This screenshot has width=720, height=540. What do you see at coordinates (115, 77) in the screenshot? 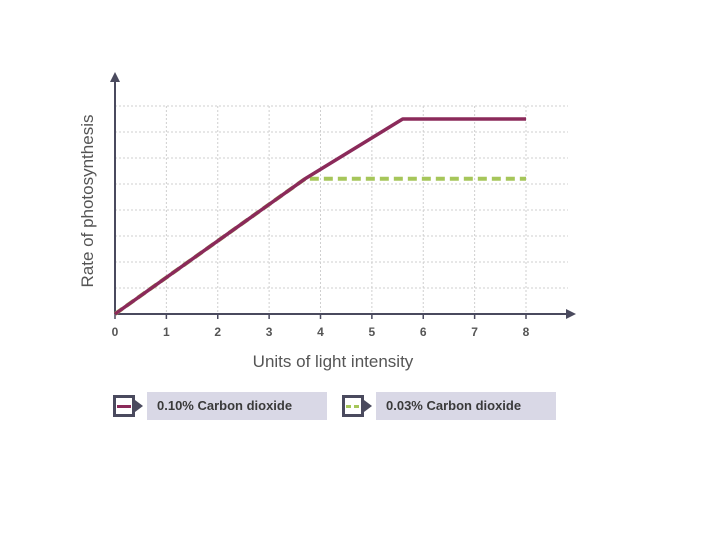
I see `y-axis-arrow-icon` at bounding box center [115, 77].